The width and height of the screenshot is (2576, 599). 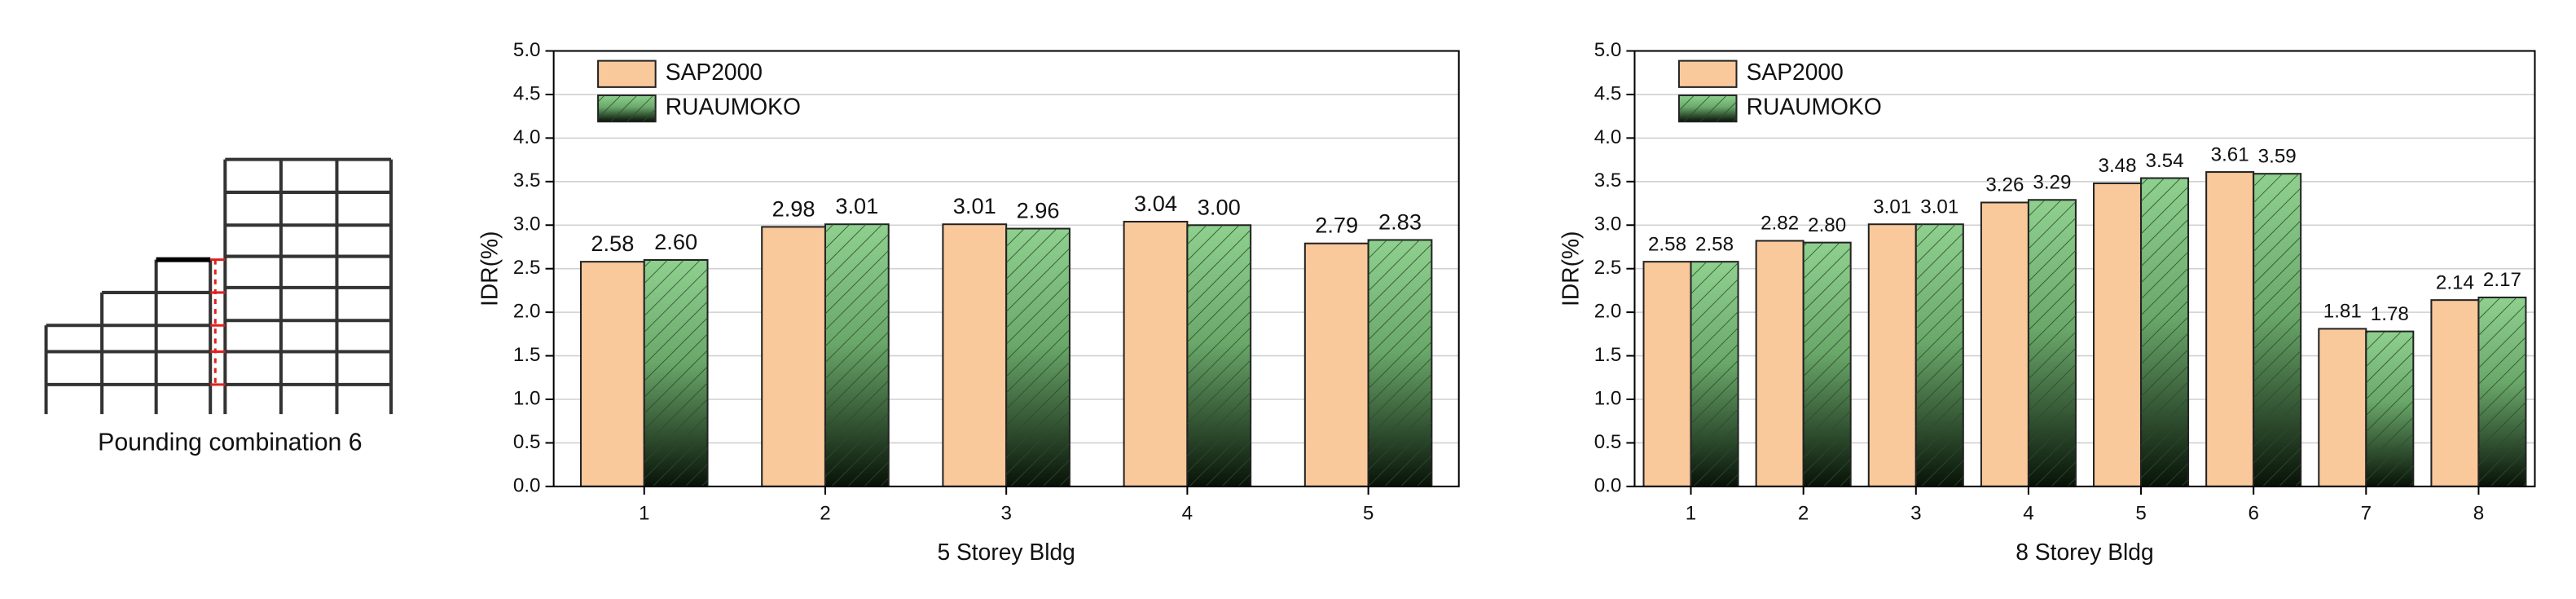 I want to click on legend-swatch-hatch, so click(x=627, y=108).